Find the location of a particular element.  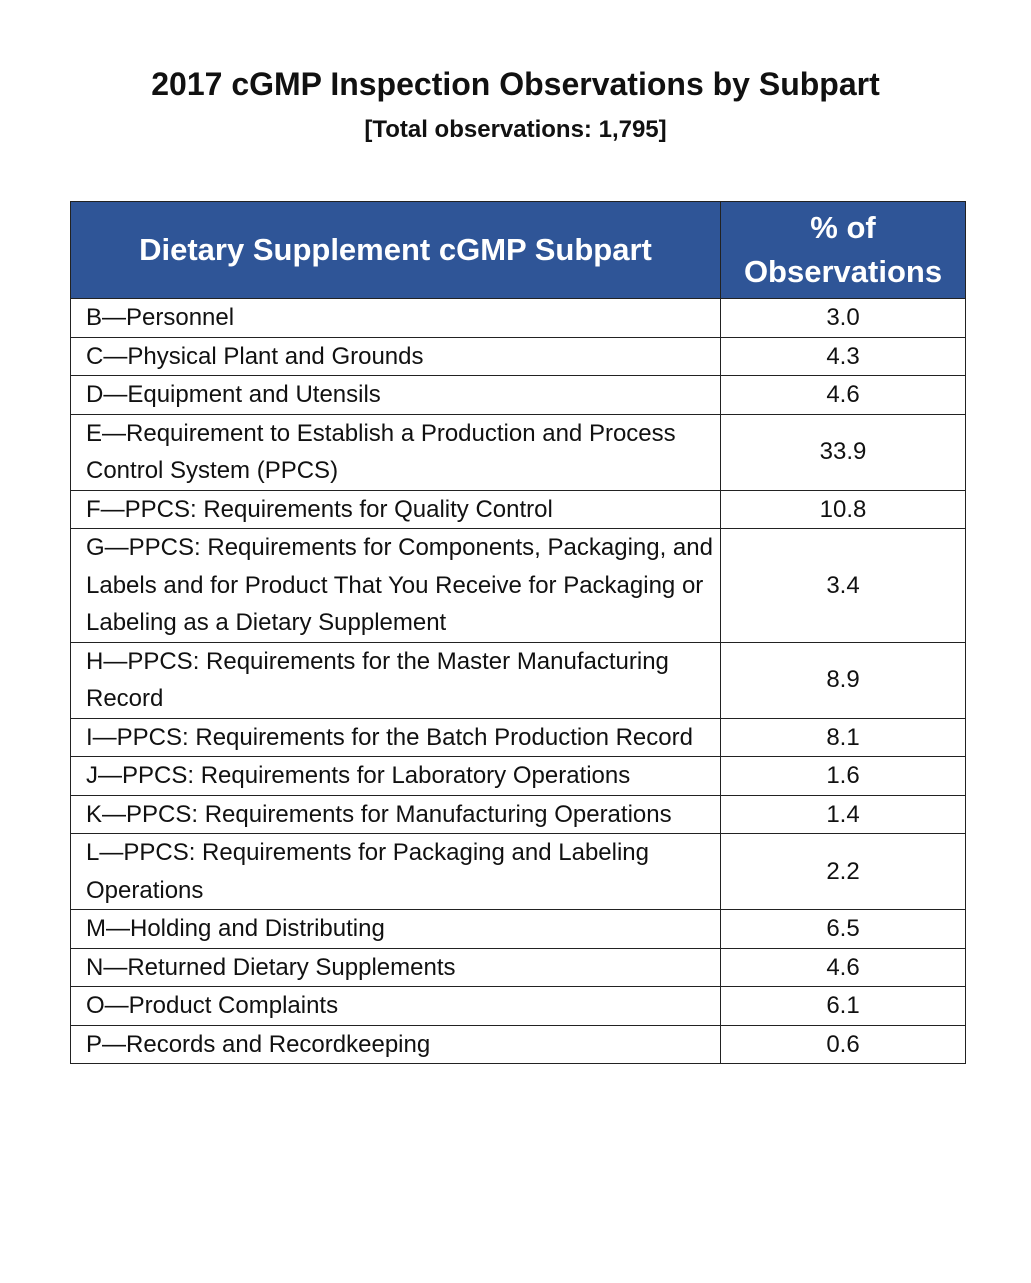

table-row: N—Returned Dietary Supplements 4.6 is located at coordinates (518, 967).